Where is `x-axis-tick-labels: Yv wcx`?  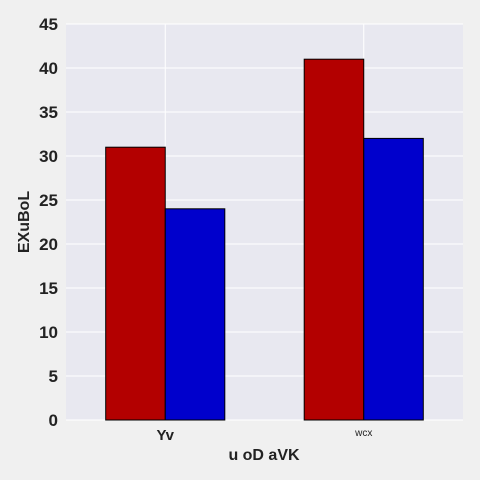
x-axis-tick-labels: Yv wcx is located at coordinates (264, 435).